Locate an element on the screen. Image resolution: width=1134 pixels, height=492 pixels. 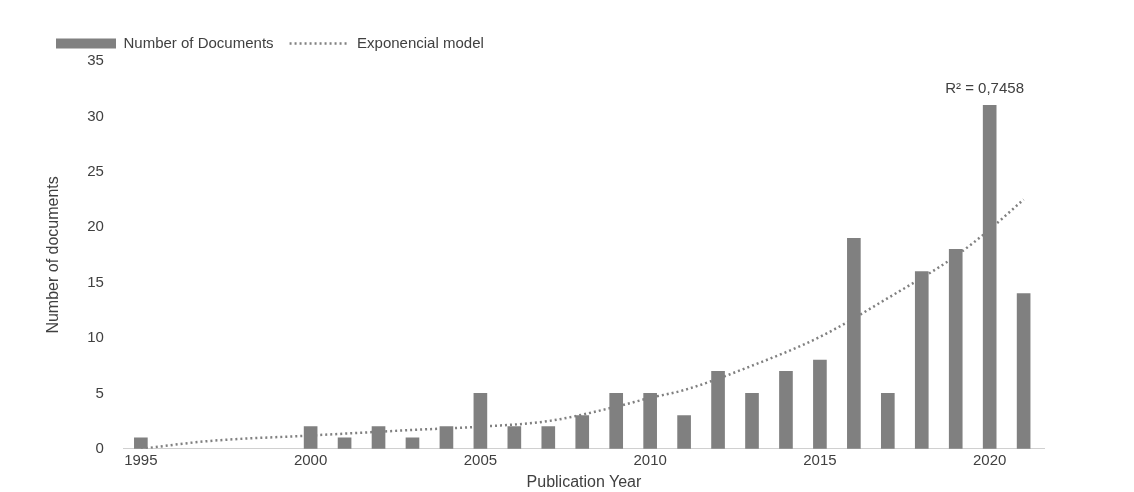
y-tick-label: 30 is located at coordinates (95, 115).